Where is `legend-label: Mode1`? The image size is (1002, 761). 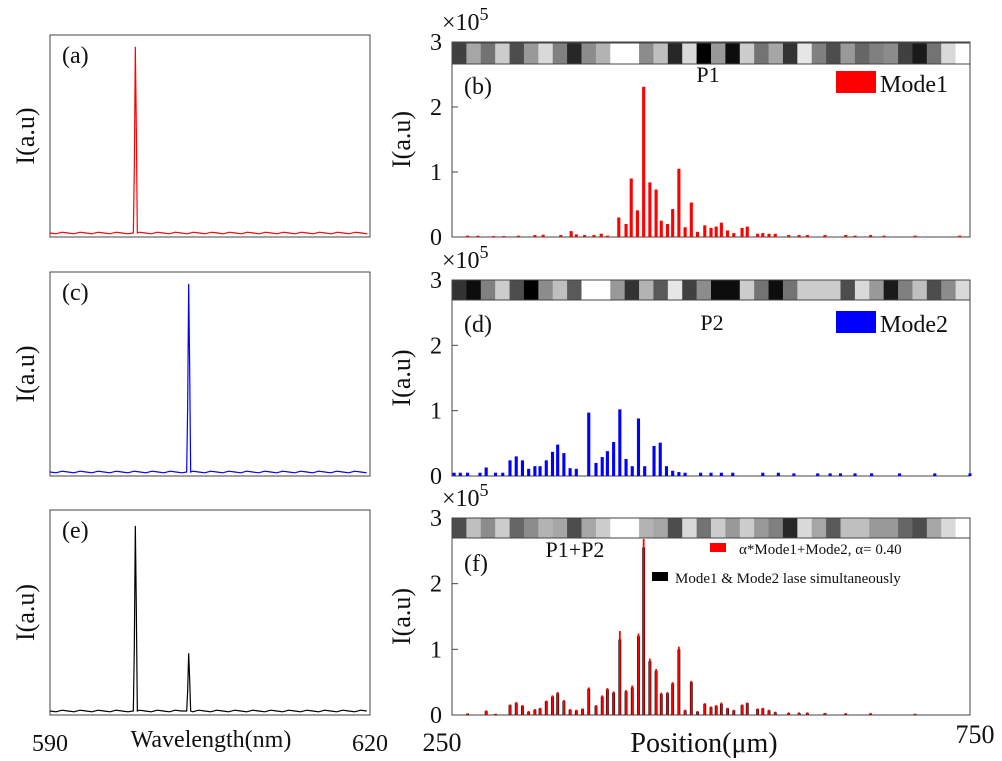 legend-label: Mode1 is located at coordinates (914, 85).